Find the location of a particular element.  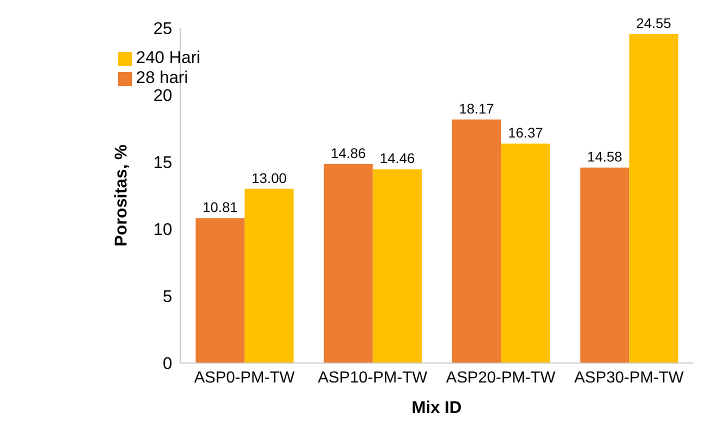

x-axis-title: Mix ID is located at coordinates (437, 407).